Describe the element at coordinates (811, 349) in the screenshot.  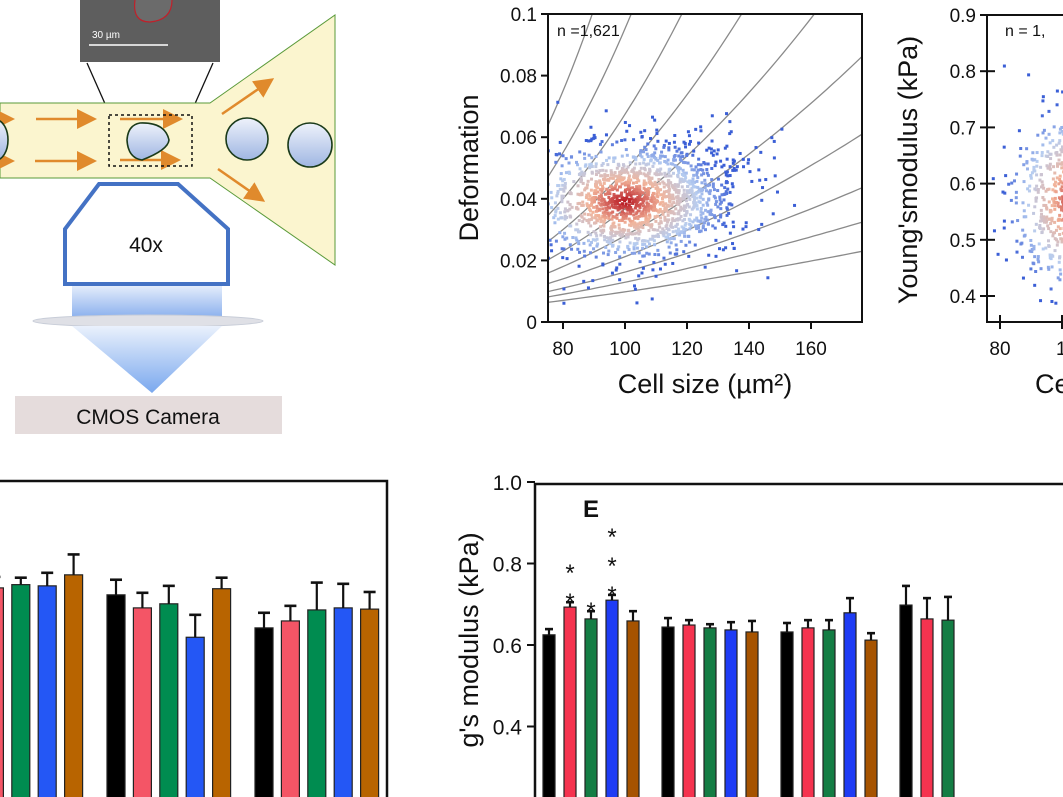
I see `x-tick-label: 160` at that location.